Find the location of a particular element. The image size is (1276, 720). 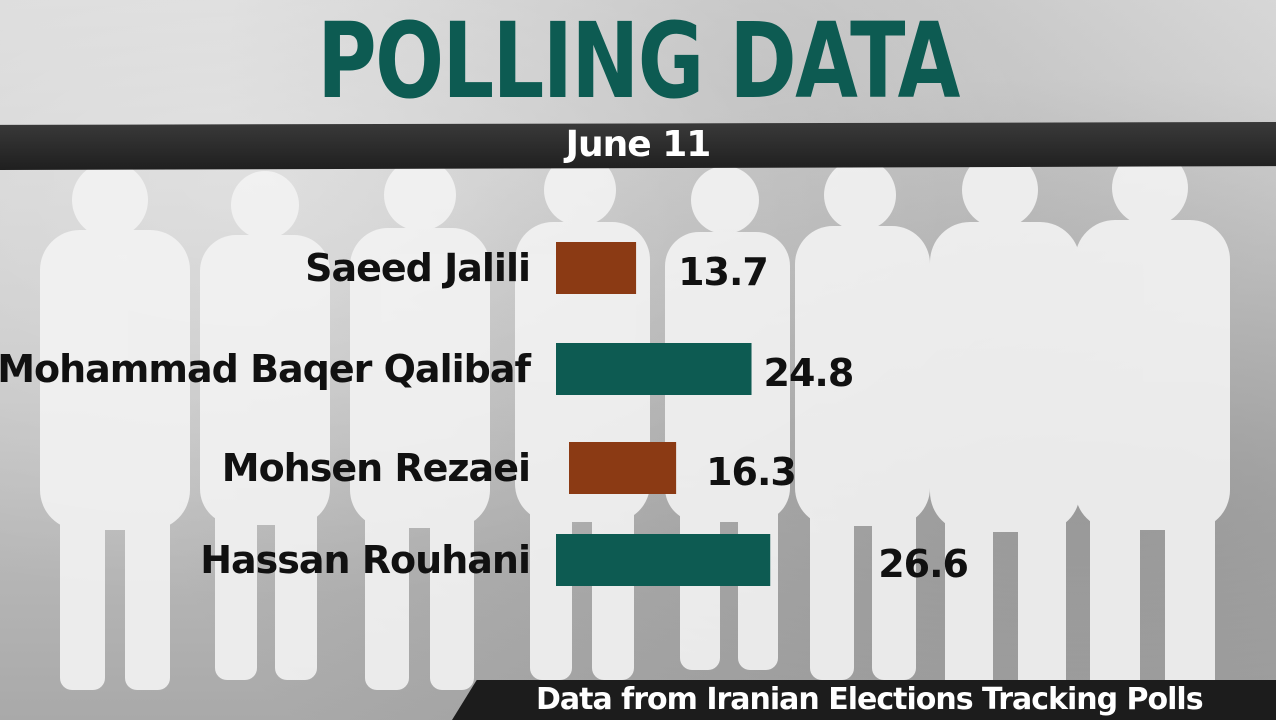

category-label: Mohammad Baqer Qalibaf is located at coordinates (265, 369).